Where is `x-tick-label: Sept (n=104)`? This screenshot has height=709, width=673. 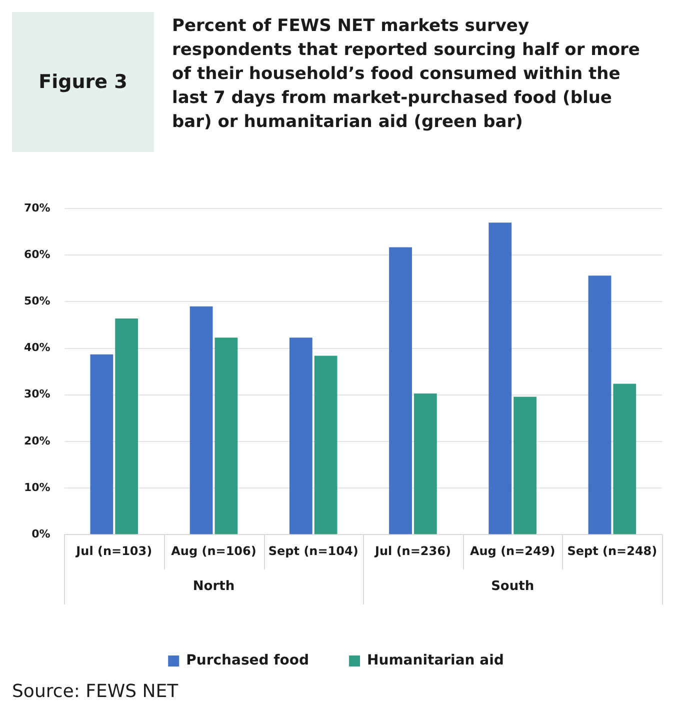 x-tick-label: Sept (n=104) is located at coordinates (313, 551).